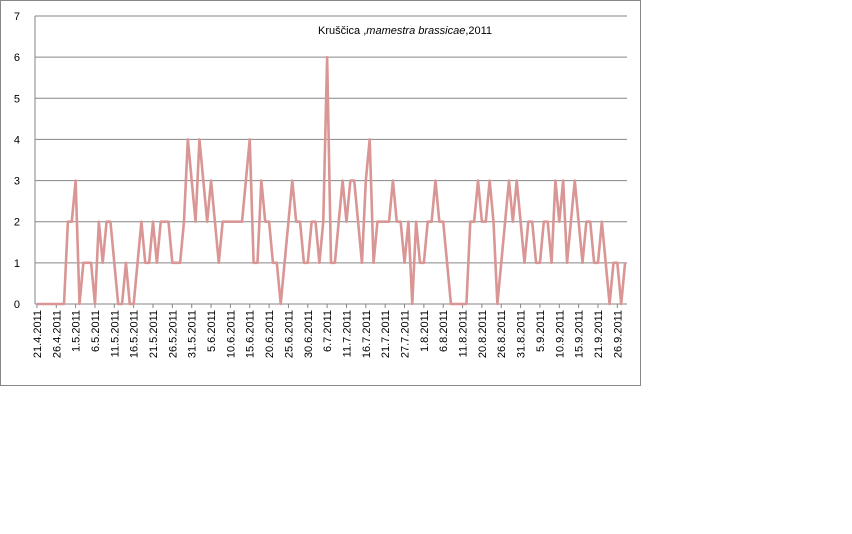 This screenshot has height=534, width=852. What do you see at coordinates (251, 334) in the screenshot?
I see `x-tick-label: 15.6.2011` at bounding box center [251, 334].